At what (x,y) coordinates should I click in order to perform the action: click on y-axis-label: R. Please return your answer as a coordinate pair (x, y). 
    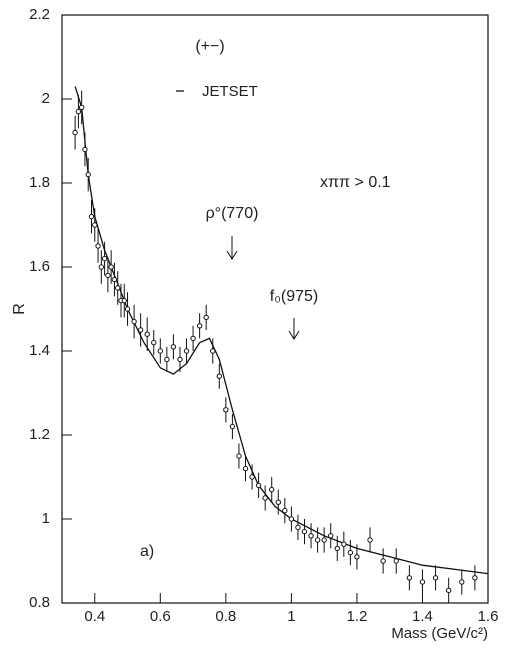
    Looking at the image, I should click on (19, 309).